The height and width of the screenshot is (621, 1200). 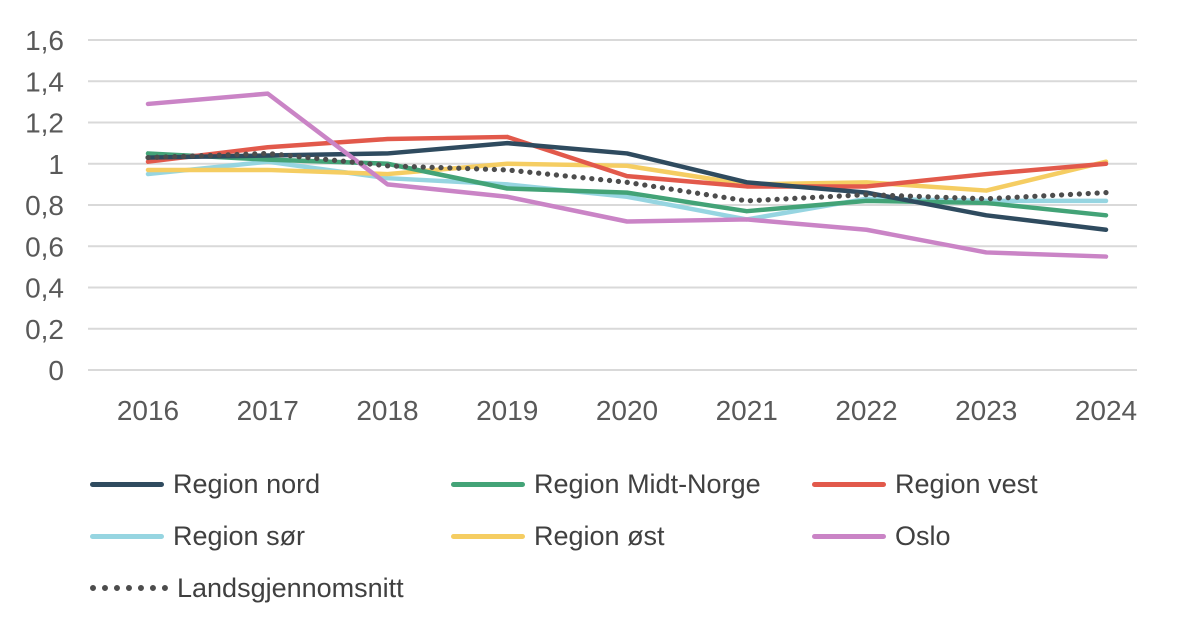 I want to click on svg-text: 1,4, so click(x=44, y=81).